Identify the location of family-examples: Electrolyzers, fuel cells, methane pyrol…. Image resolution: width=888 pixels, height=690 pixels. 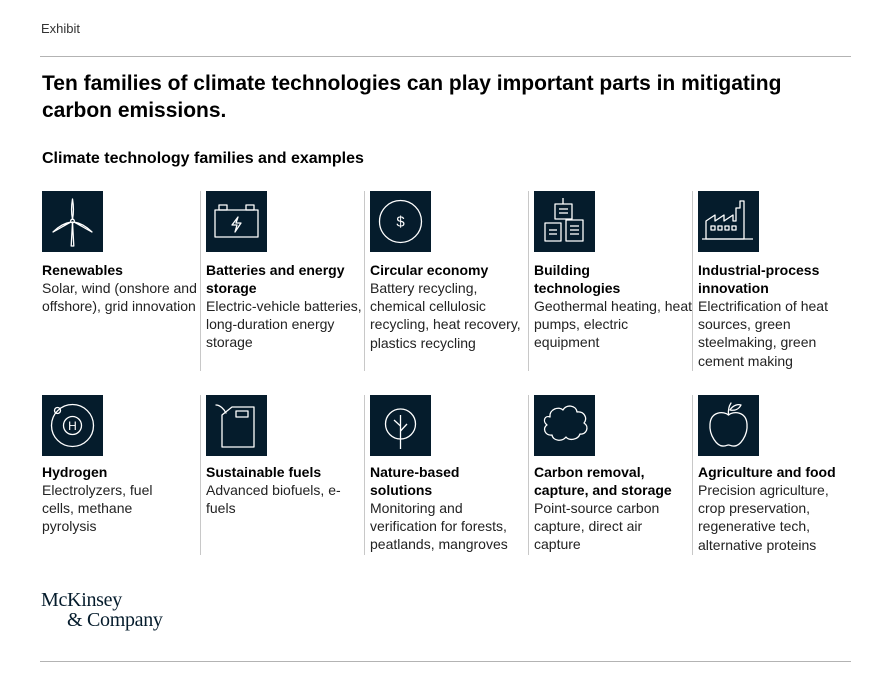
(97, 508).